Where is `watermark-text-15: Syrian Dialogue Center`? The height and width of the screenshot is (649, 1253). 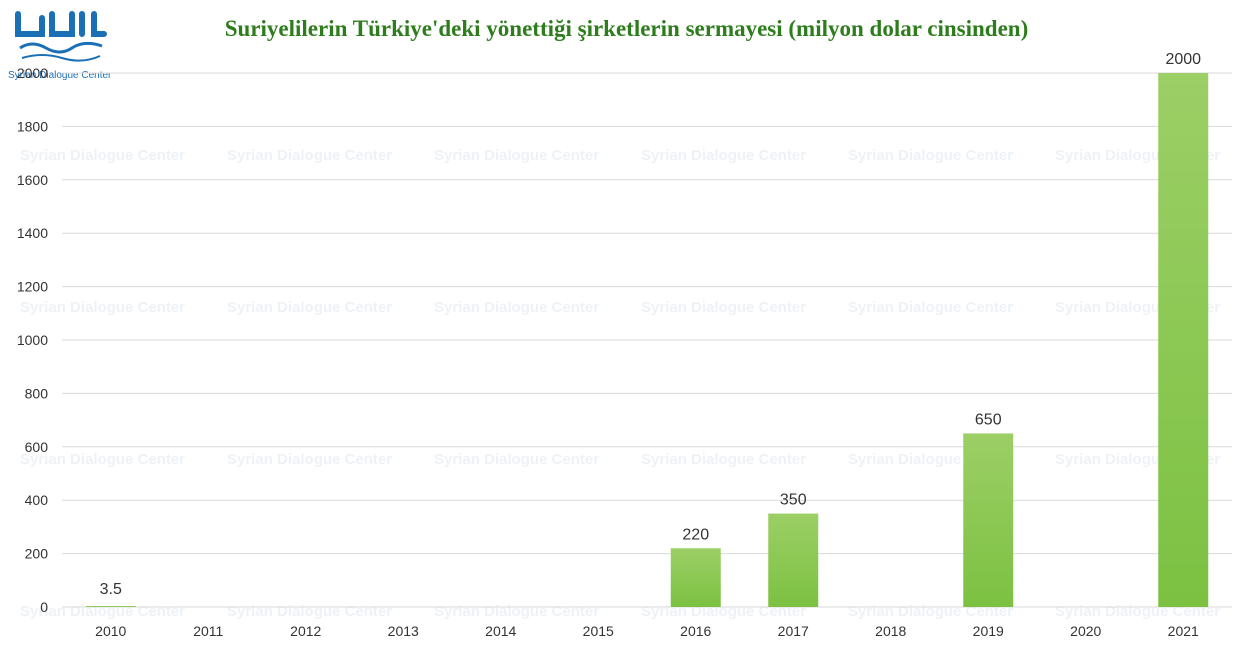
watermark-text-15: Syrian Dialogue Center is located at coordinates (723, 459).